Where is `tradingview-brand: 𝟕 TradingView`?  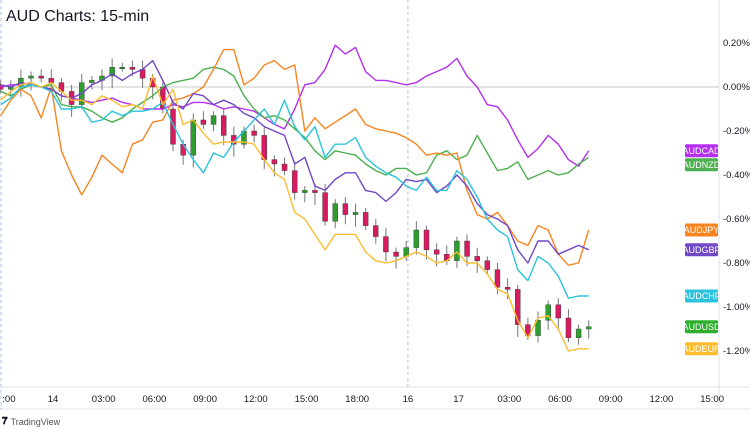 tradingview-brand: 𝟕 TradingView is located at coordinates (31, 421).